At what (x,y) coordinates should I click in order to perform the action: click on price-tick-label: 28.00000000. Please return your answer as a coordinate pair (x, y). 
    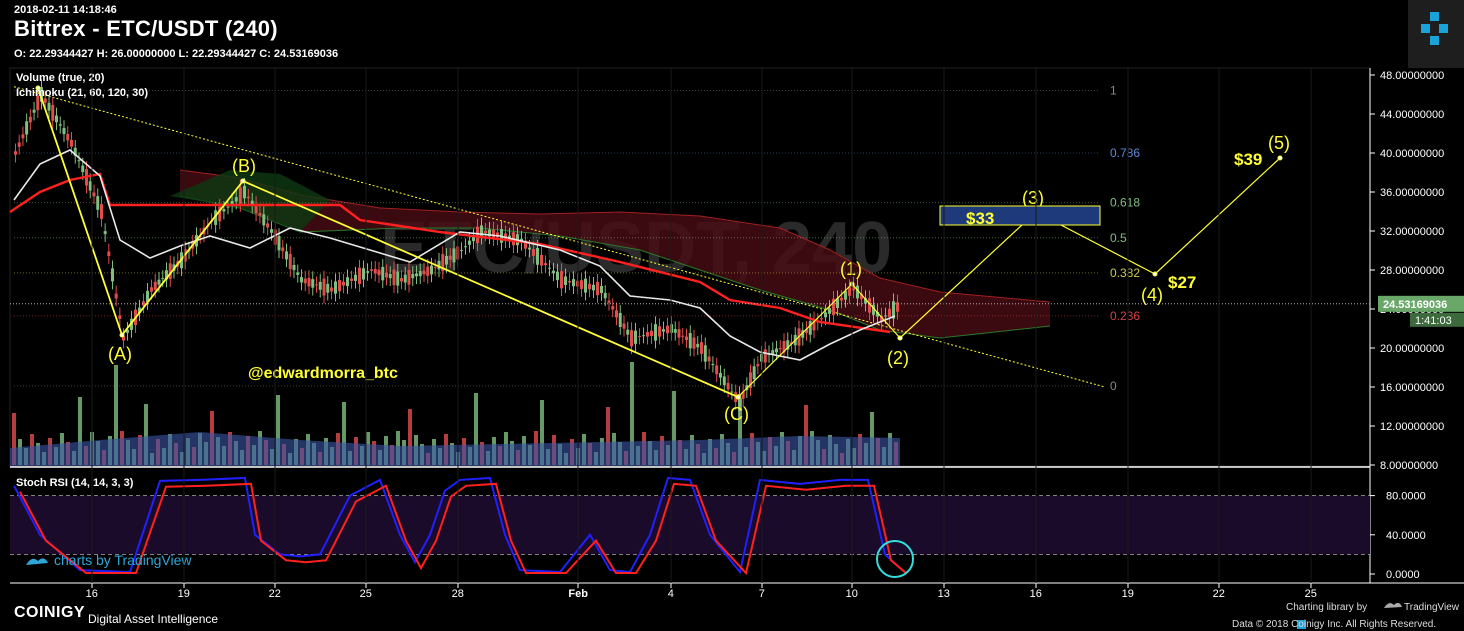
    Looking at the image, I should click on (1412, 271).